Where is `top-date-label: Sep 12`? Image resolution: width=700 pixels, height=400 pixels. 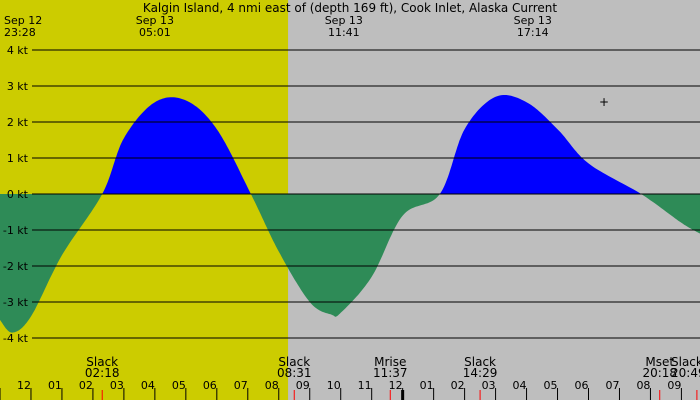 top-date-label: Sep 12 is located at coordinates (23, 20).